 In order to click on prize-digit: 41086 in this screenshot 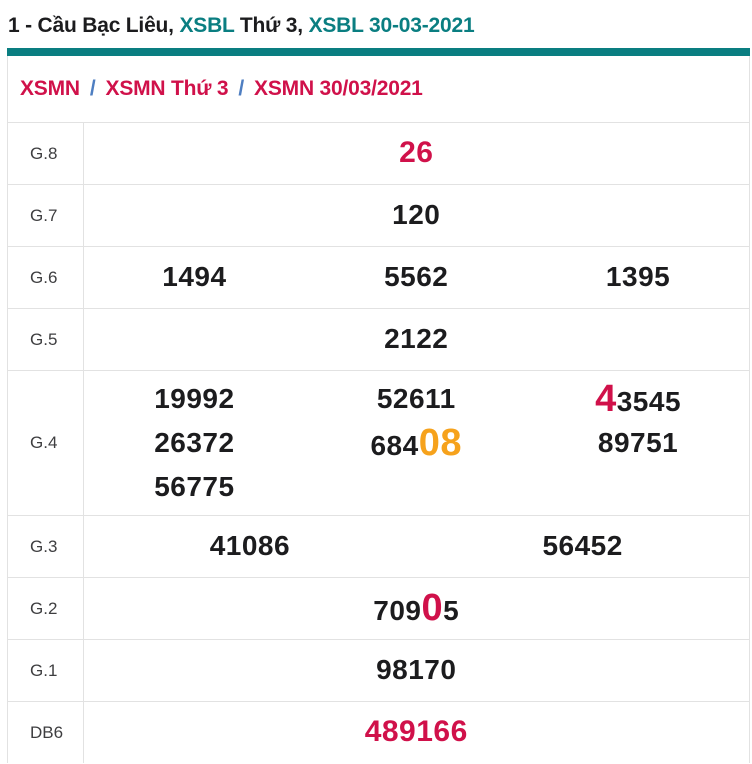, I will do `click(250, 546)`.